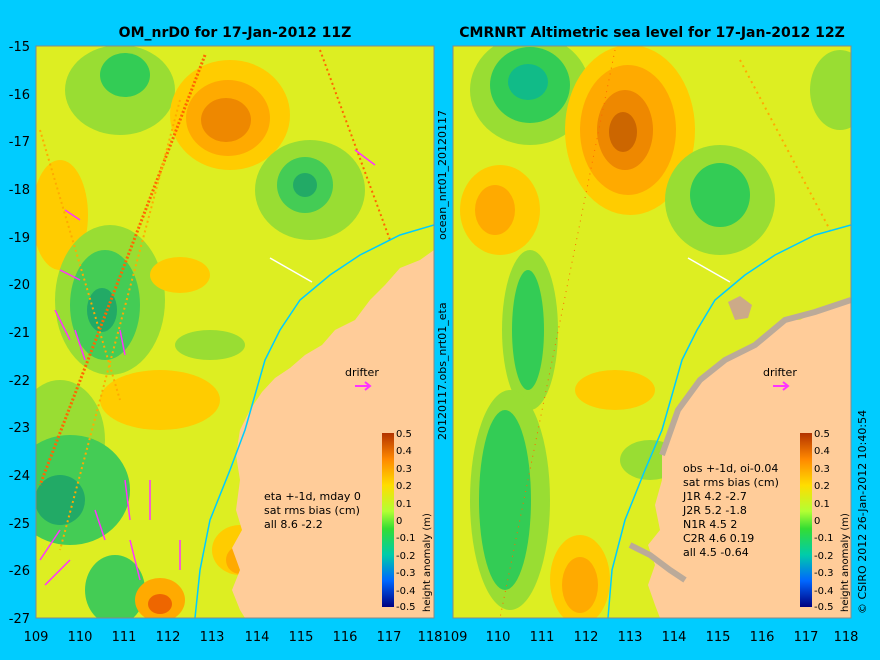 The width and height of the screenshot is (880, 660). What do you see at coordinates (716, 552) in the screenshot?
I see `right-stats-line: all 4.5 -0.64` at bounding box center [716, 552].